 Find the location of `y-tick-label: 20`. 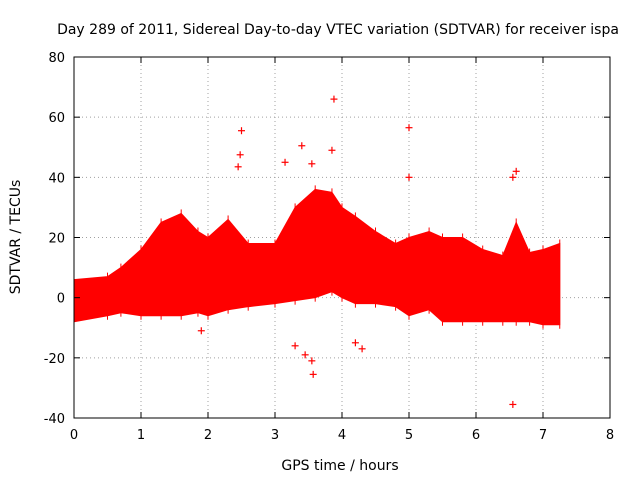

y-tick-label: 20 is located at coordinates (56, 239).